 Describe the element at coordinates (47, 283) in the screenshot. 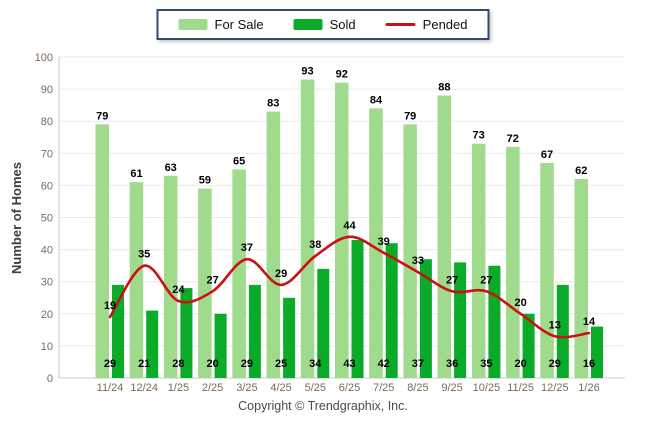

I see `y-tick-label: 30` at that location.